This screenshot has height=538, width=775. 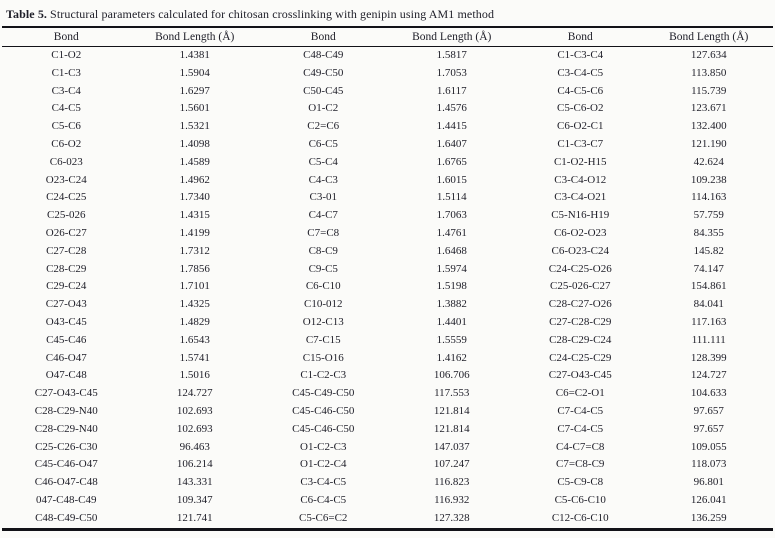 I want to click on table-row: C3-C4 1.6297 C50-C45 1.6117 C4-C5-C6 115.739, so click(x=387, y=92).